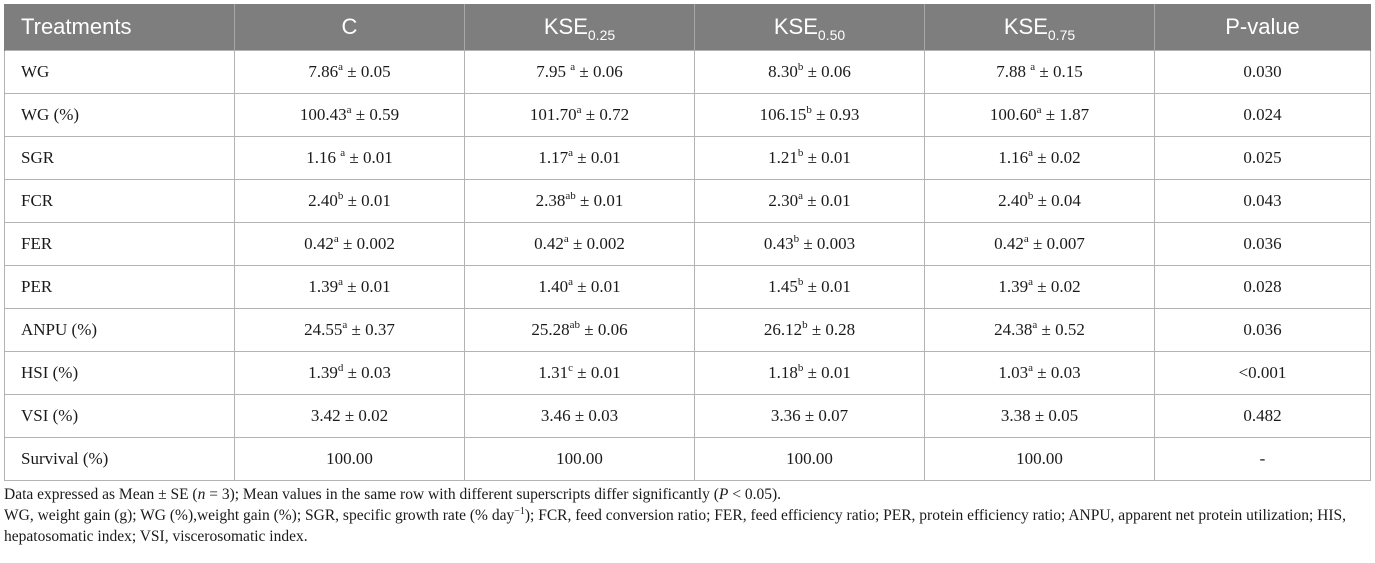  What do you see at coordinates (349, 287) in the screenshot?
I see `cell-control: 1.39a ± 0.01` at bounding box center [349, 287].